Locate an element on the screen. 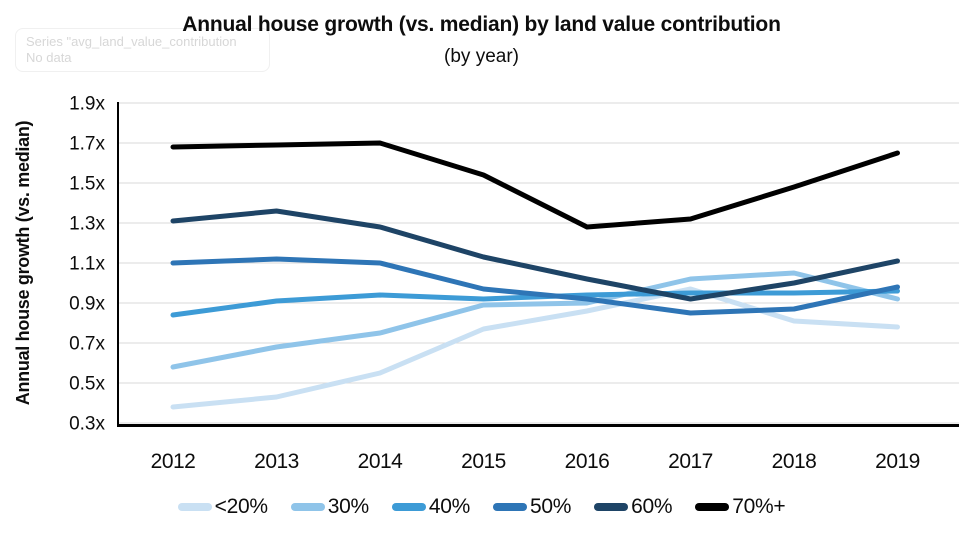 Image resolution: width=963 pixels, height=537 pixels. y-tick-label: 0.7x is located at coordinates (87, 344).